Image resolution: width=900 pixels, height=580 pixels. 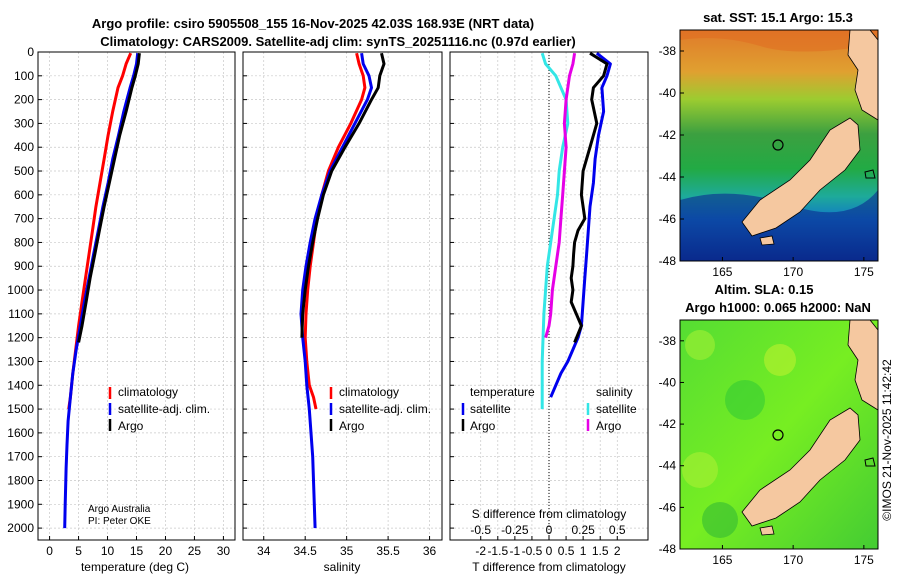 What do you see at coordinates (668, 424) in the screenshot?
I see `map-y-tick-label: -42` at bounding box center [668, 424].